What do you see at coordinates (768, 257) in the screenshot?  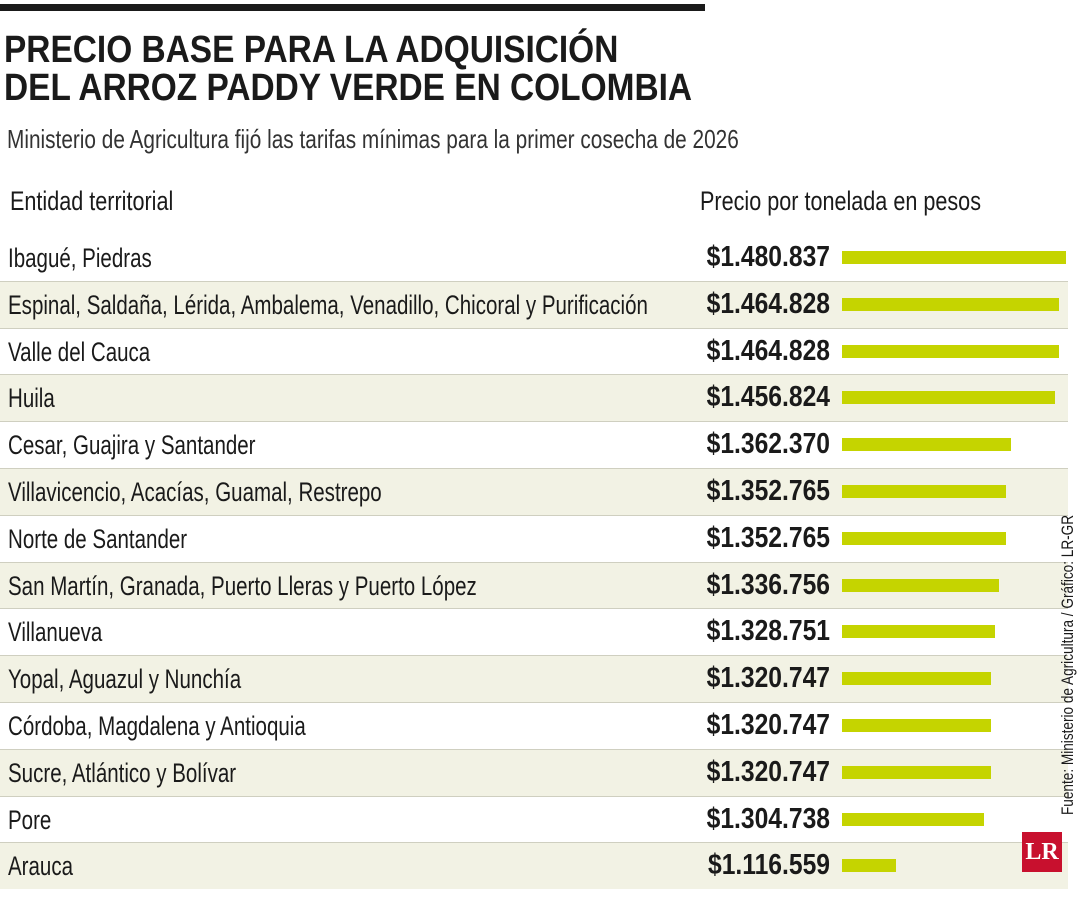 I see `value-label: $1.480.837` at bounding box center [768, 257].